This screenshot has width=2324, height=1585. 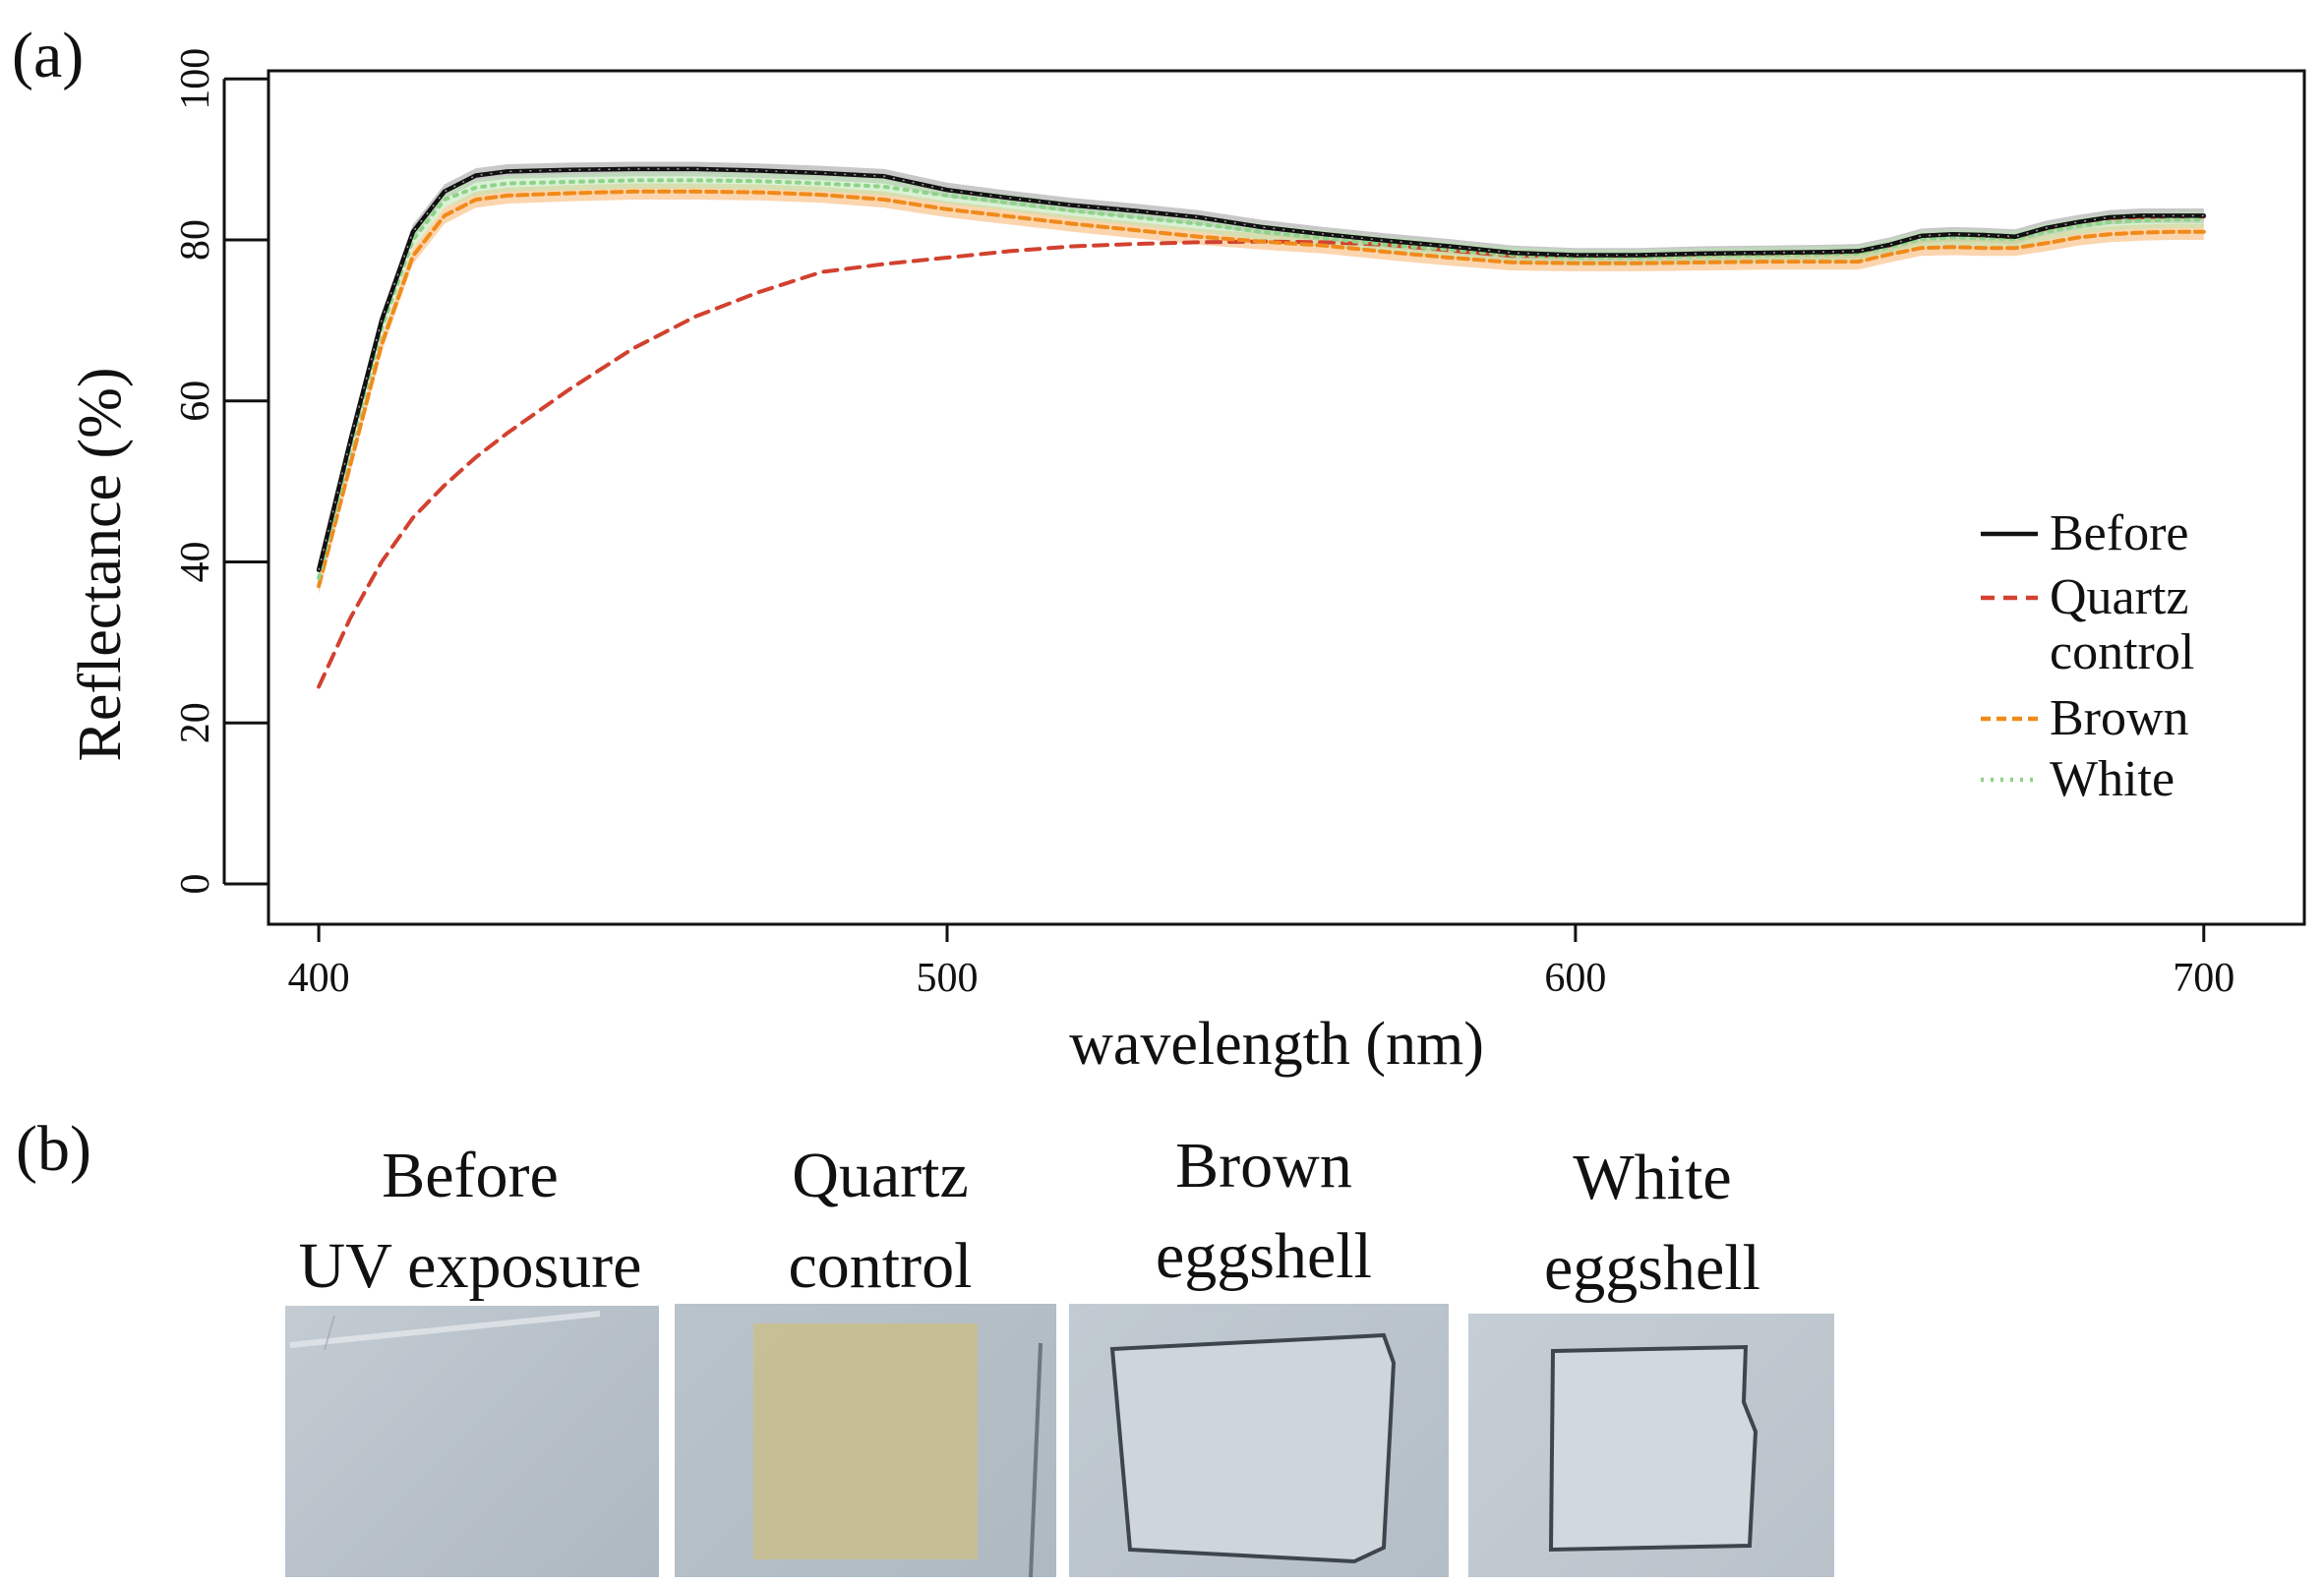 I want to click on x-tick-label: 600, so click(x=1575, y=978).